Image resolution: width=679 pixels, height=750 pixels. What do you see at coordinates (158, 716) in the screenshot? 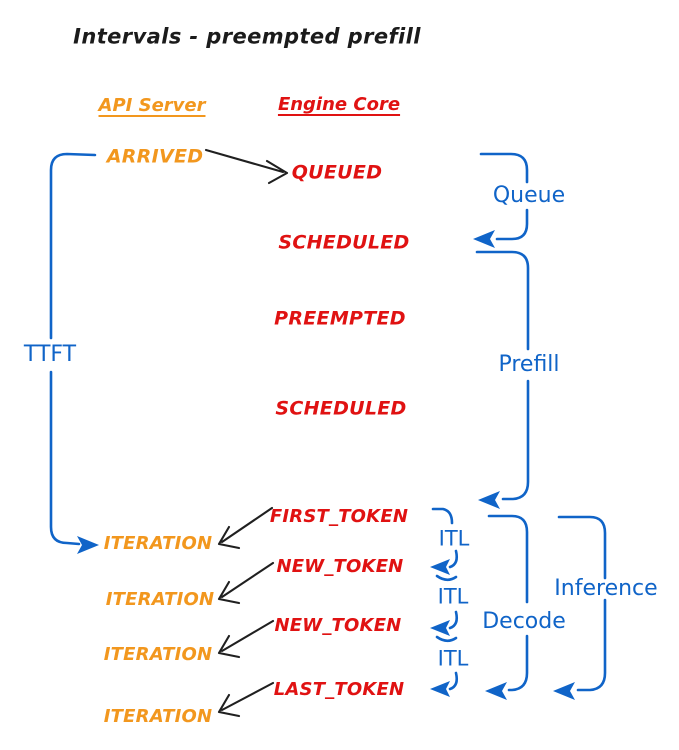
I see `event-iteration-4: ITERATION` at bounding box center [158, 716].